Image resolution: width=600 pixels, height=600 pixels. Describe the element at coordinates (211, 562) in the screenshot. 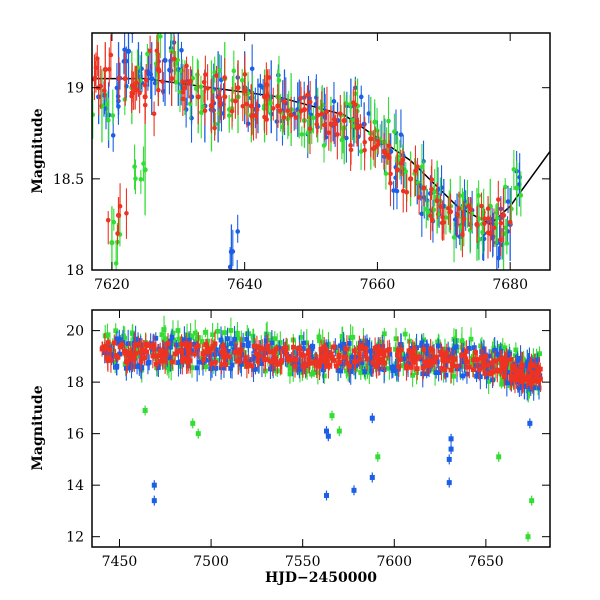

I see `bottom-x-tick-label: 7500` at that location.